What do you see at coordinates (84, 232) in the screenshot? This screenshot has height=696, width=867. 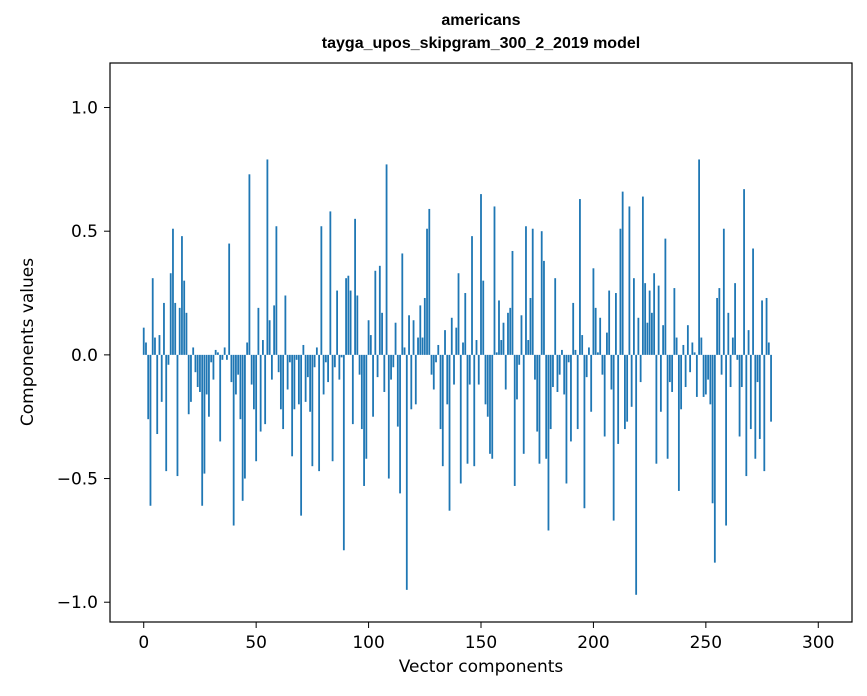 I see `y-tick-label: 0.5` at bounding box center [84, 232].